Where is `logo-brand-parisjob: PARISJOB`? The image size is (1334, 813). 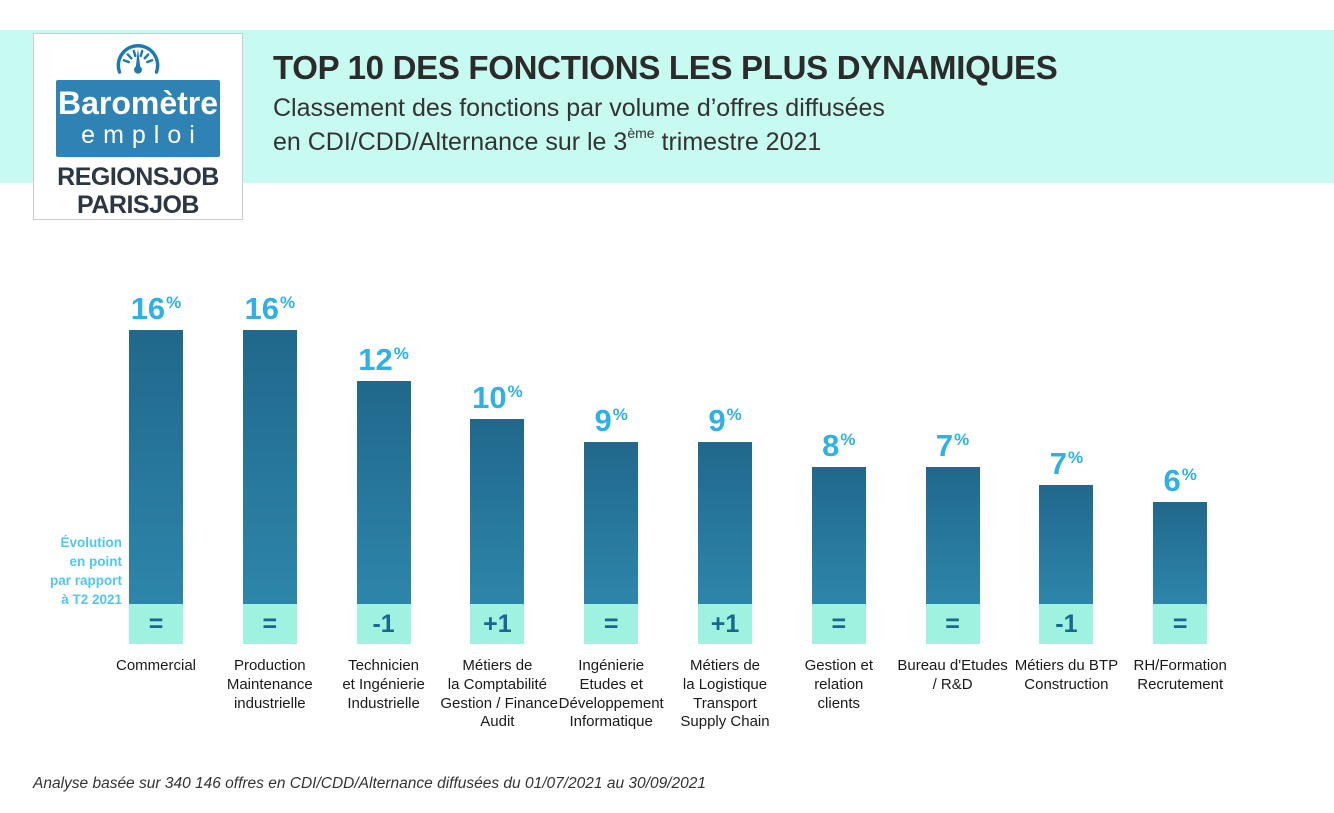
logo-brand-parisjob: PARISJOB is located at coordinates (138, 204).